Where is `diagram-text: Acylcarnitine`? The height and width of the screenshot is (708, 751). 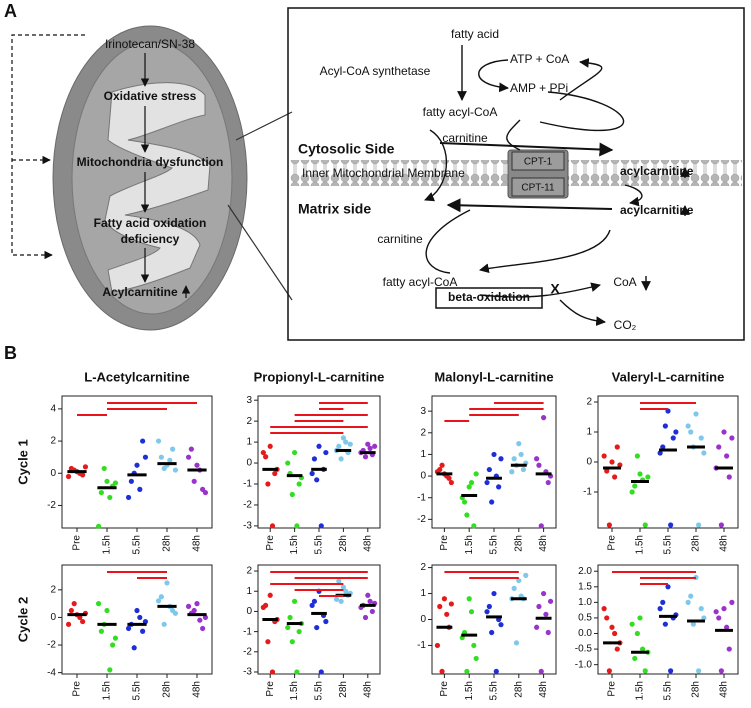 diagram-text: Acylcarnitine is located at coordinates (140, 292).